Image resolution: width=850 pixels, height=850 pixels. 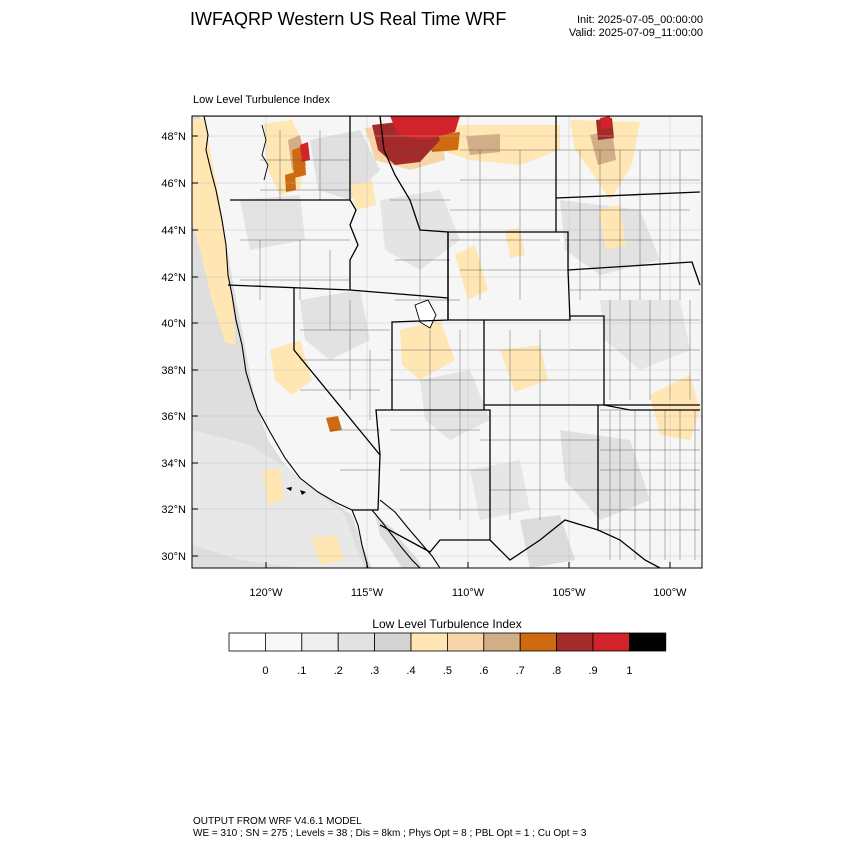 What do you see at coordinates (592, 671) in the screenshot?
I see `colorbar-label: .9` at bounding box center [592, 671].